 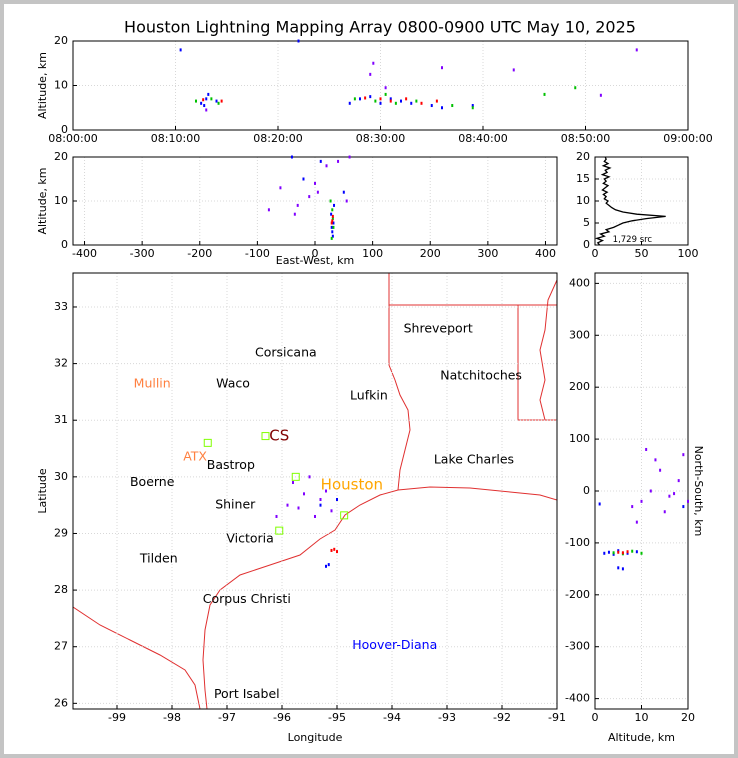 I want to click on y-tick-label: -400, so click(x=577, y=698).